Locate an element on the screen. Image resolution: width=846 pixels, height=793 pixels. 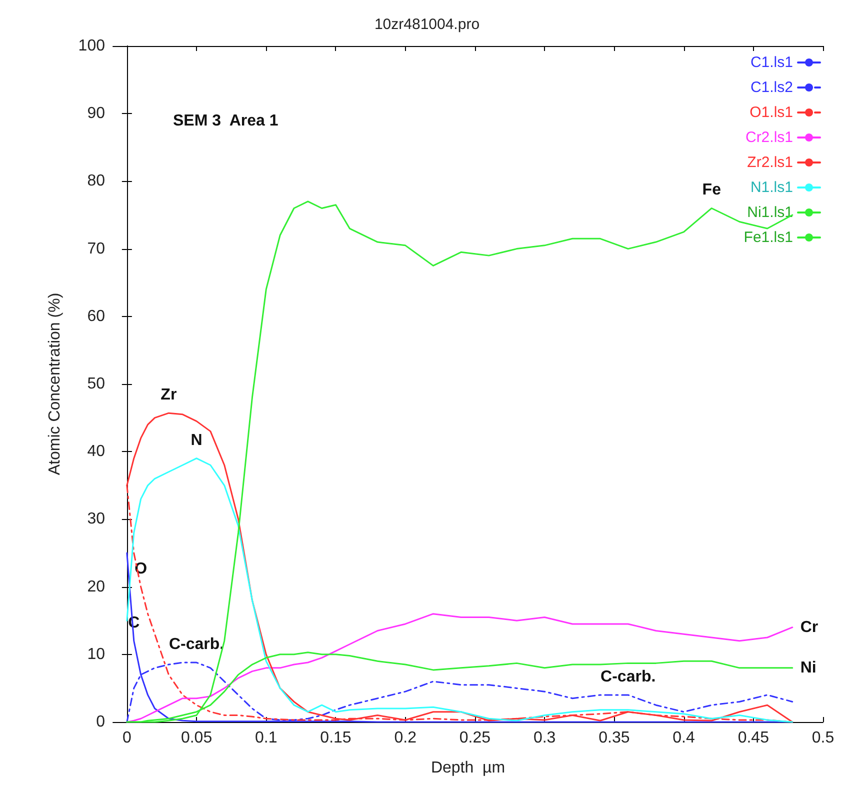
annotation: Fe is located at coordinates (712, 190).